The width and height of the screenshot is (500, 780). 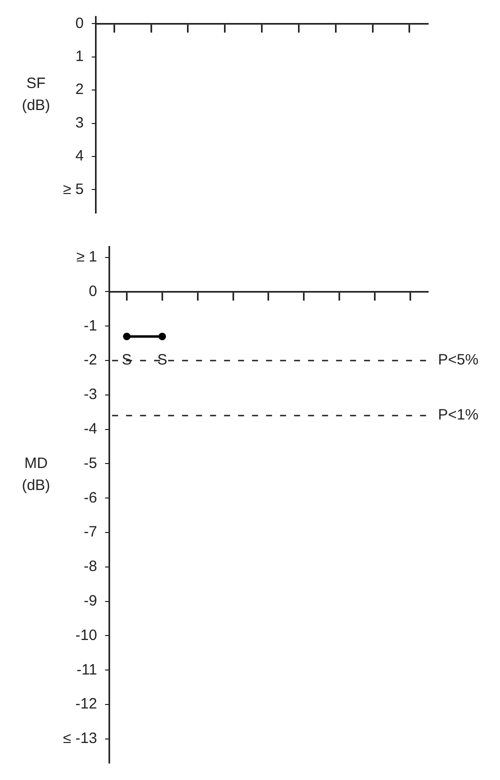 What do you see at coordinates (79, 156) in the screenshot?
I see `y-tick-label: 4` at bounding box center [79, 156].